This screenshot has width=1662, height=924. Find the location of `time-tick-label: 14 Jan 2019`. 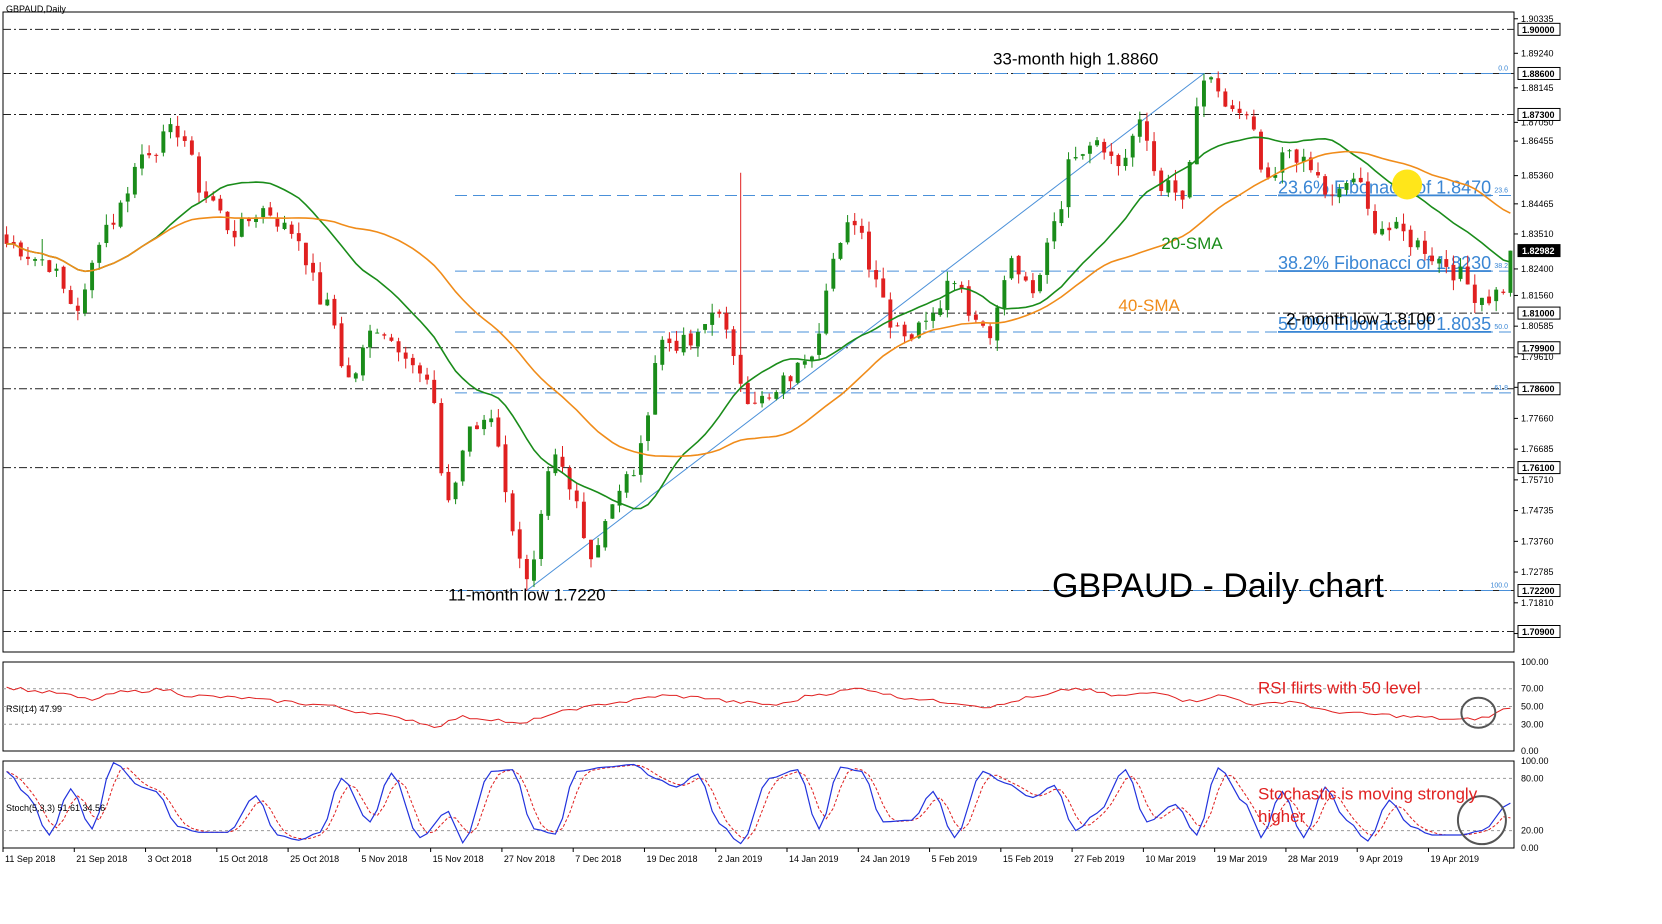

time-tick-label: 14 Jan 2019 is located at coordinates (814, 859).